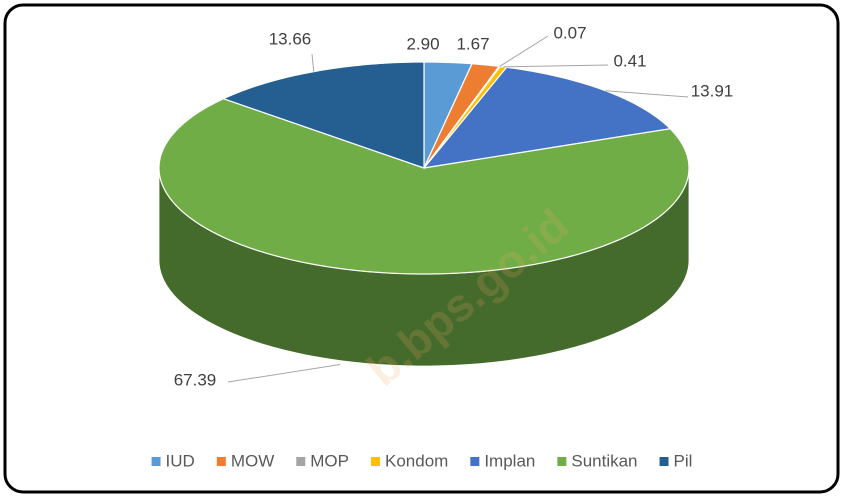  Describe the element at coordinates (329, 460) in the screenshot. I see `legend-label: MOP` at that location.